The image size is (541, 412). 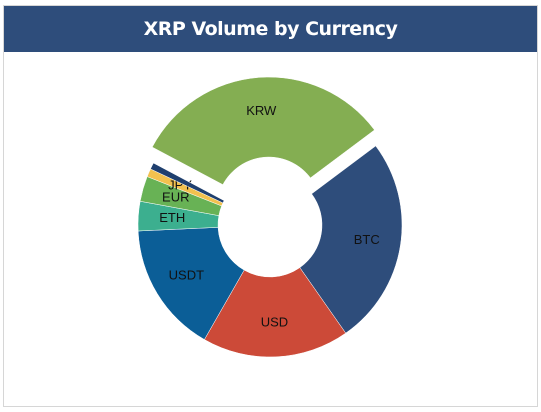 What do you see at coordinates (261, 110) in the screenshot?
I see `slice-label: KRW` at bounding box center [261, 110].